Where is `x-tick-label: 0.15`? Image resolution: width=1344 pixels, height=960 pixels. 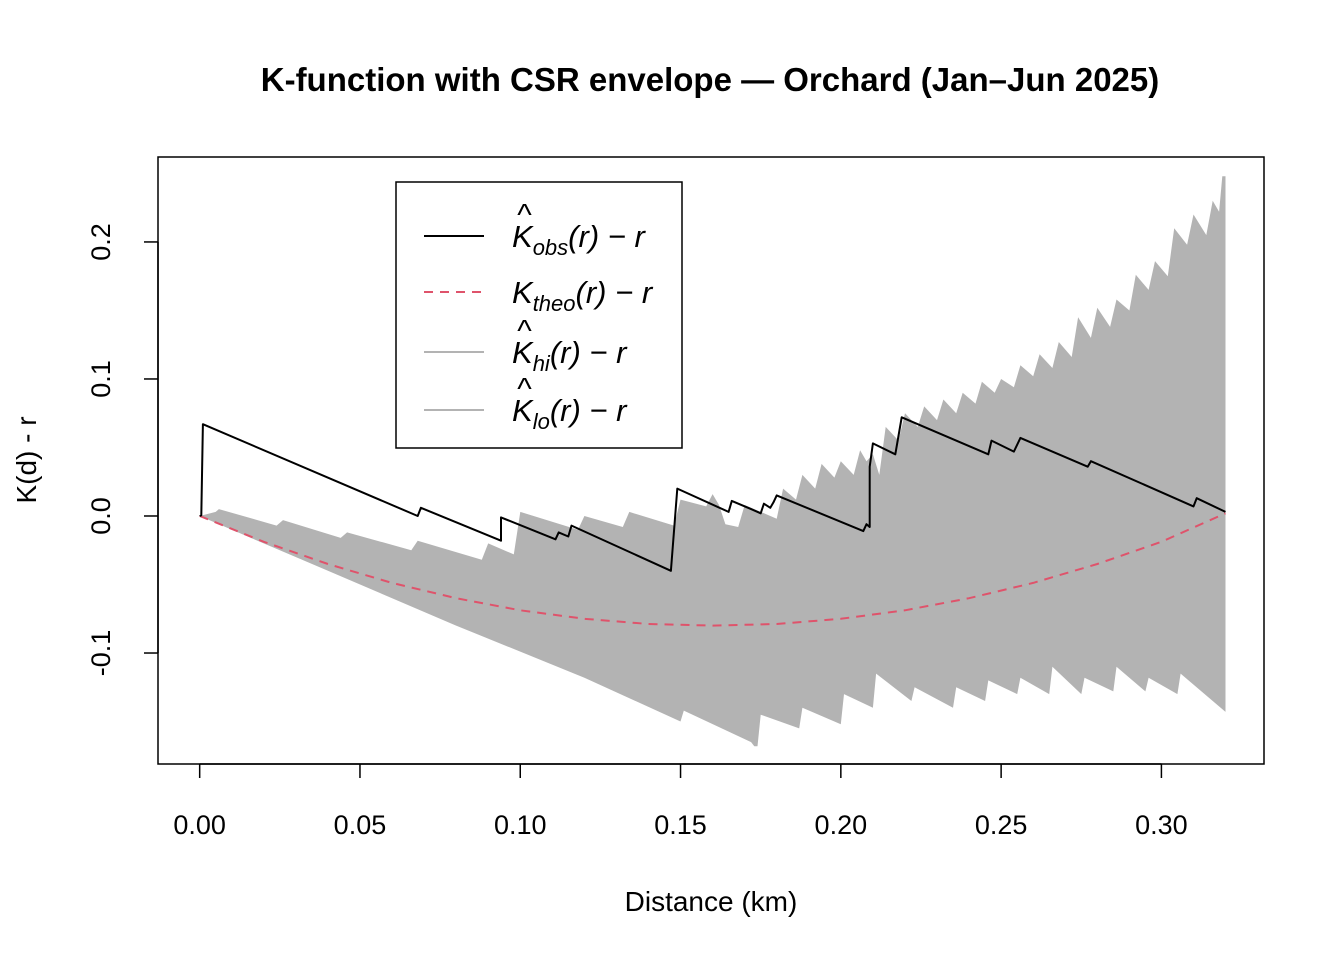 x-tick-label: 0.15 is located at coordinates (680, 825).